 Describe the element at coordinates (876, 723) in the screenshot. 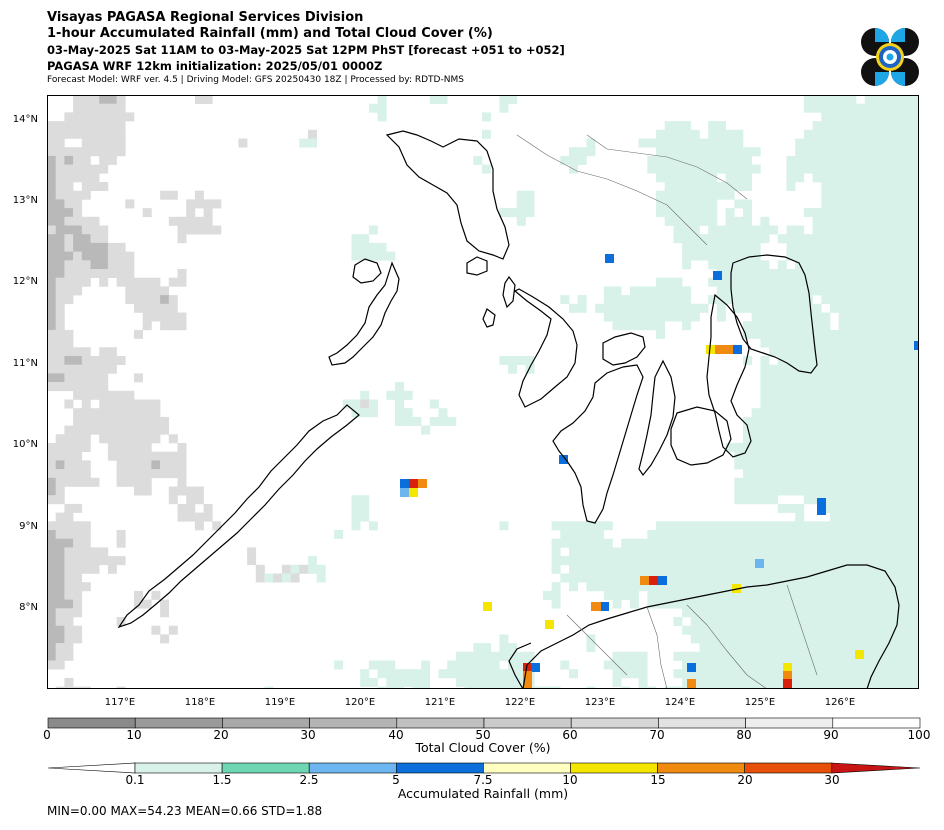

I see `cloud-colorbar-segment` at that location.